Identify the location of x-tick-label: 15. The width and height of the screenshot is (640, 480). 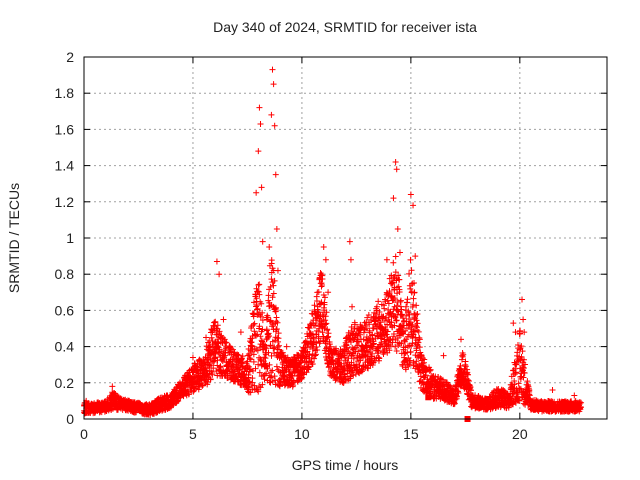
(411, 434).